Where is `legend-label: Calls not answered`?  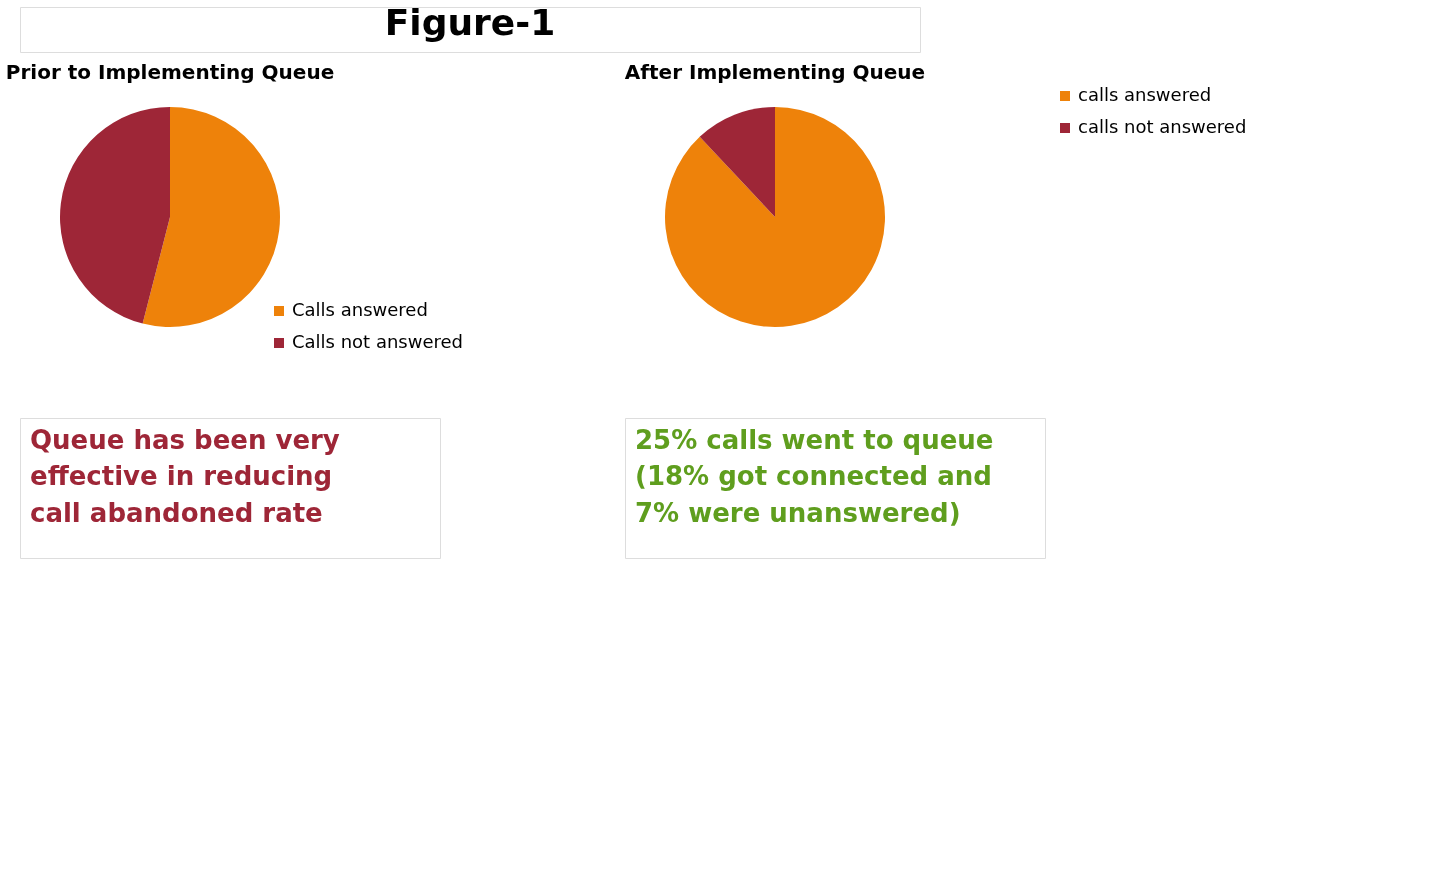 legend-label: Calls not answered is located at coordinates (378, 341).